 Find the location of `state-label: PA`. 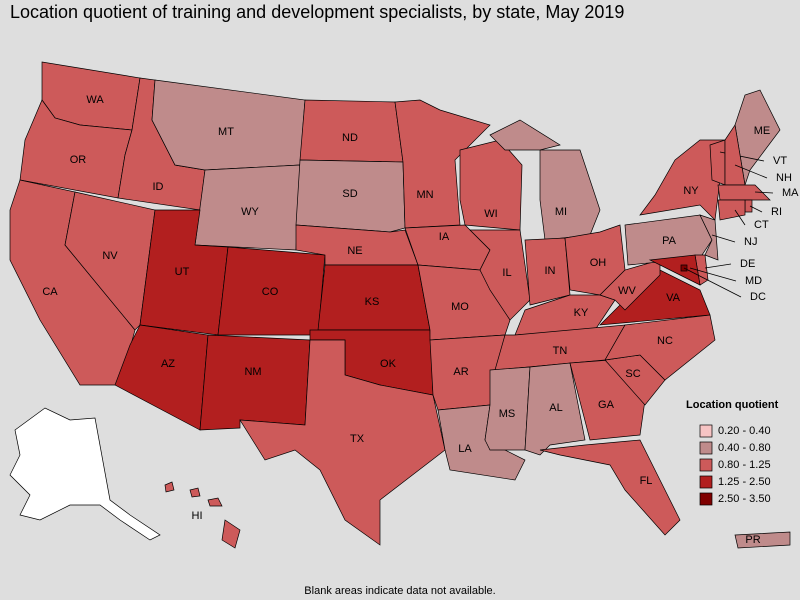

state-label: PA is located at coordinates (669, 241).